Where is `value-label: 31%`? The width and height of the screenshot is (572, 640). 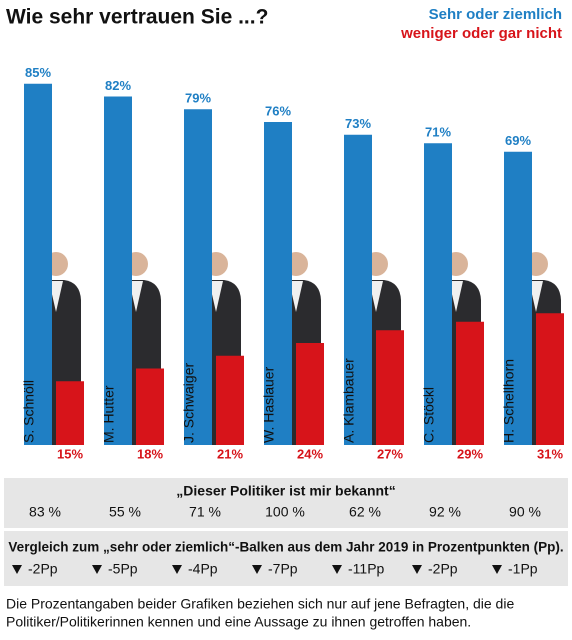
value-label: 31% is located at coordinates (550, 453).